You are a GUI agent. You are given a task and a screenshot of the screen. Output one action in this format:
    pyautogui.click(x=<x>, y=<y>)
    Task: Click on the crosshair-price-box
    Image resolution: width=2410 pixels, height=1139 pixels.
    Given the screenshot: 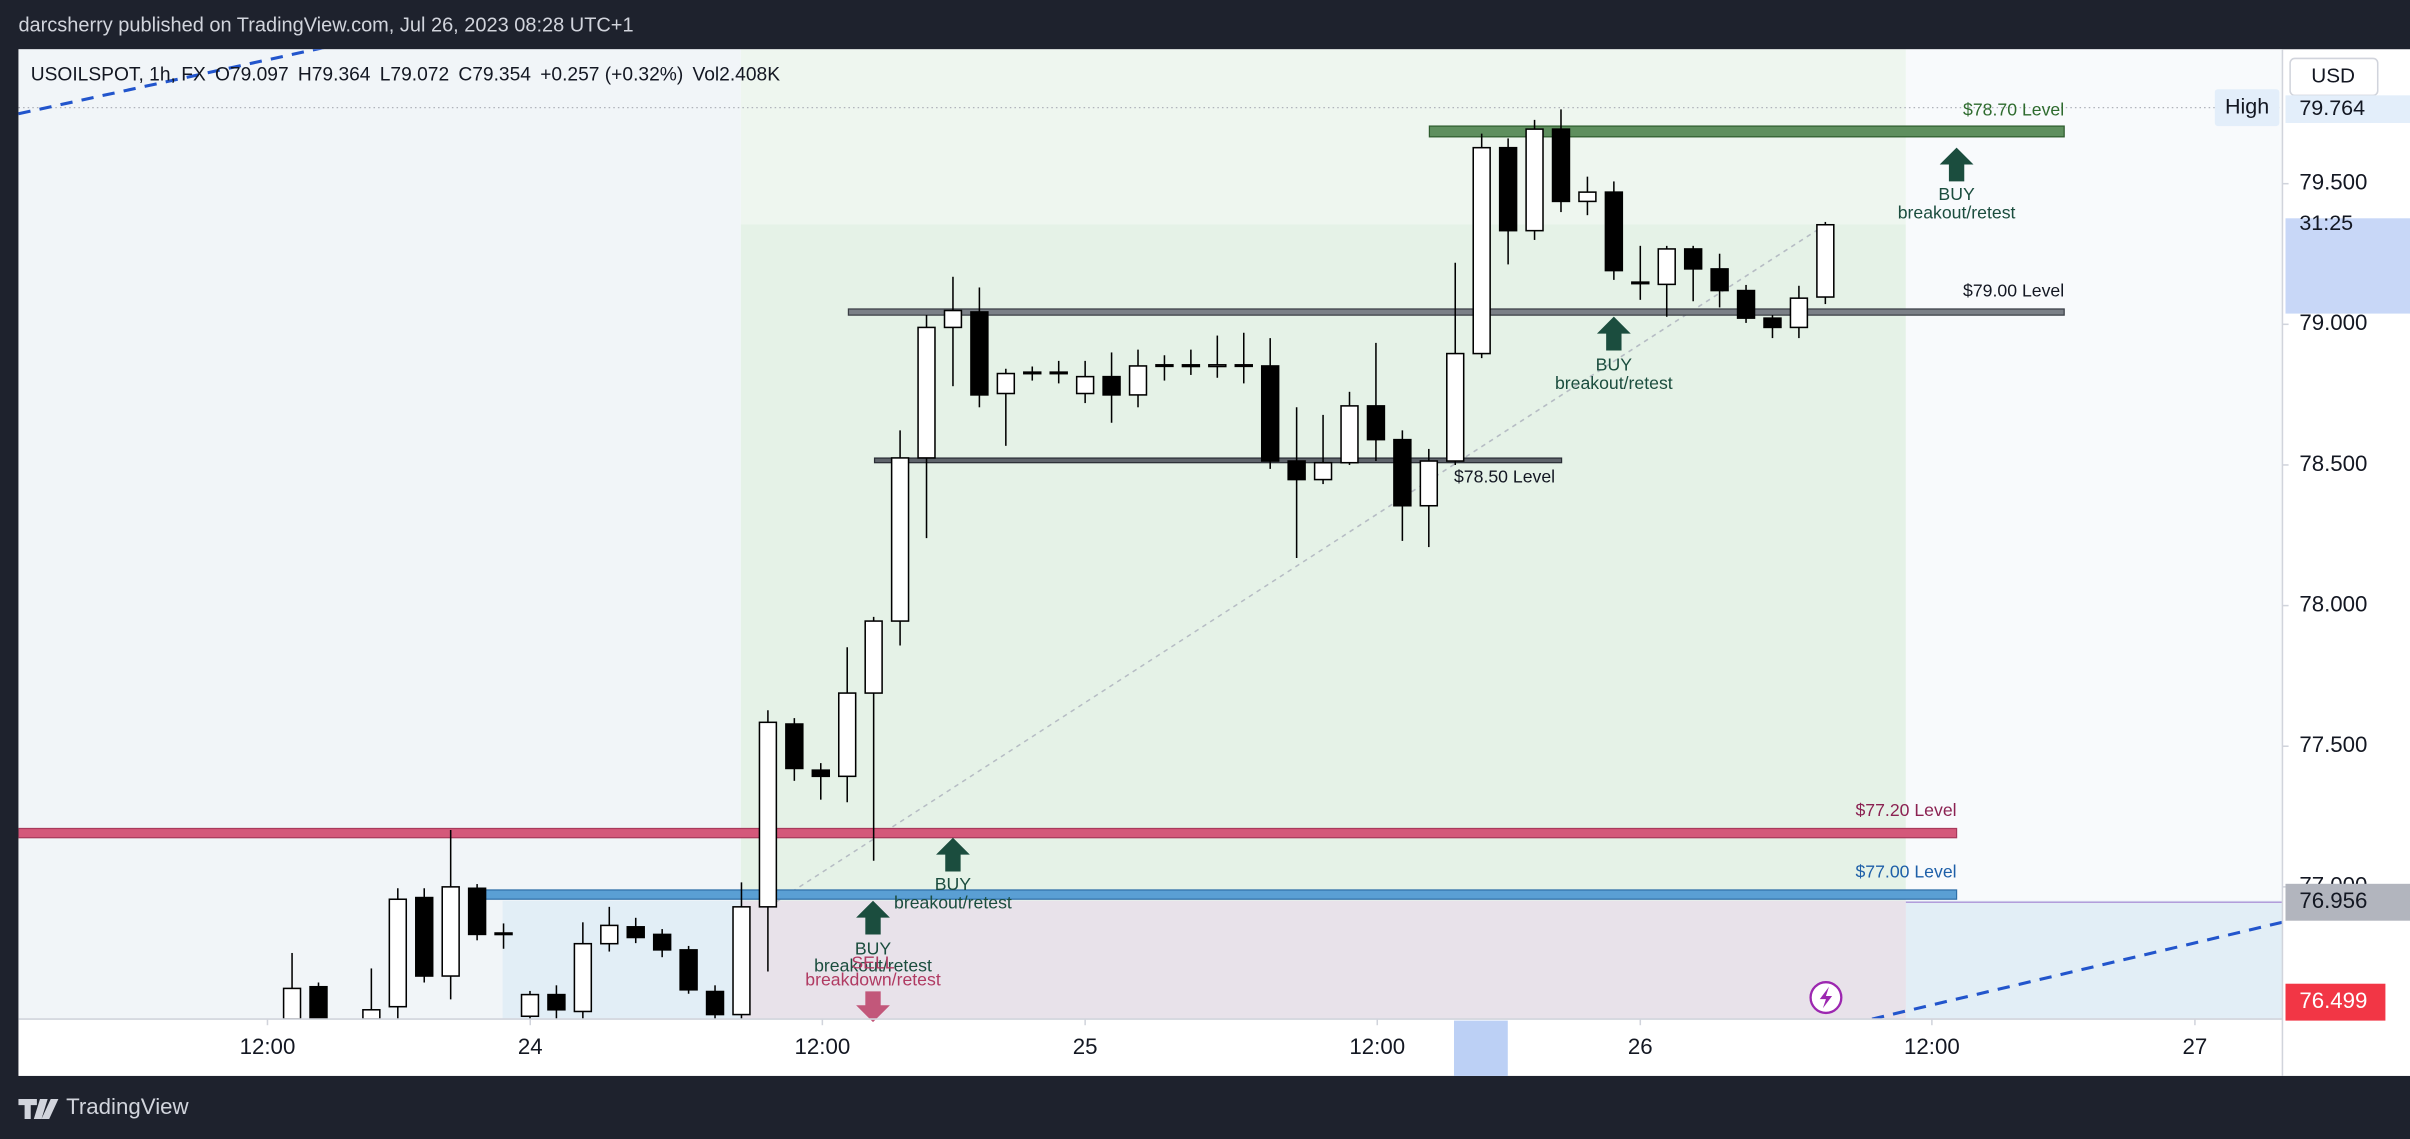 What is the action you would take?
    pyautogui.click(x=2347, y=902)
    